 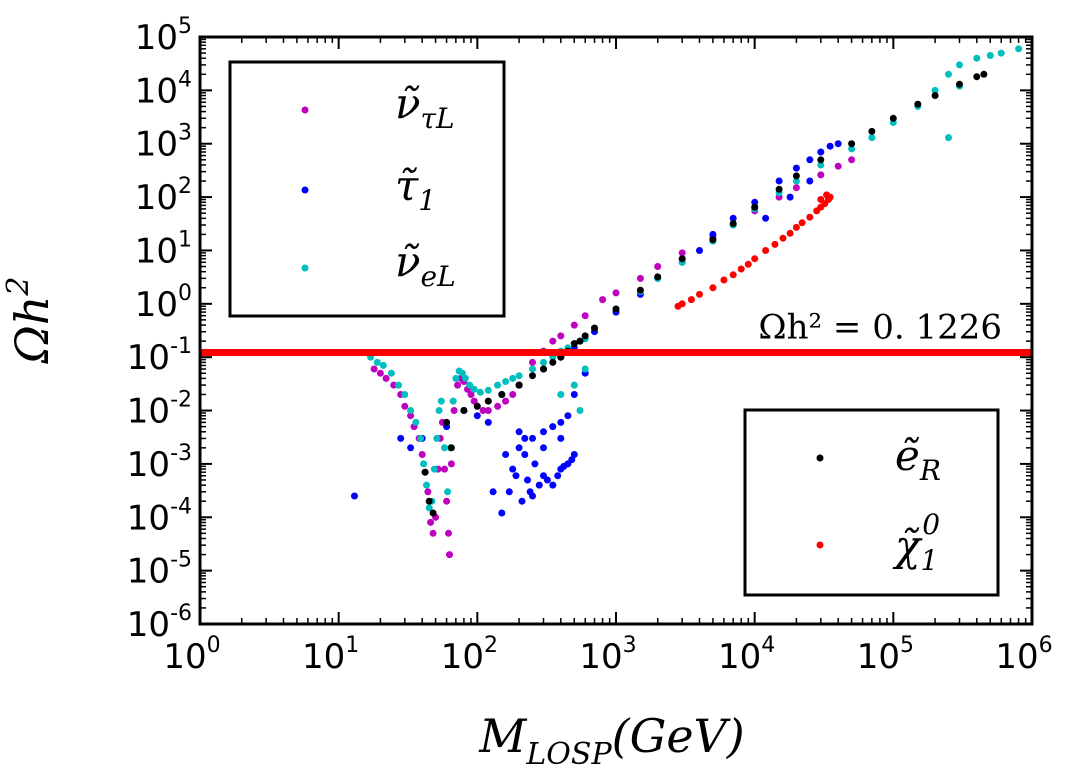 What do you see at coordinates (159, 356) in the screenshot?
I see `y-tick-label: 10⁻¹` at bounding box center [159, 356].